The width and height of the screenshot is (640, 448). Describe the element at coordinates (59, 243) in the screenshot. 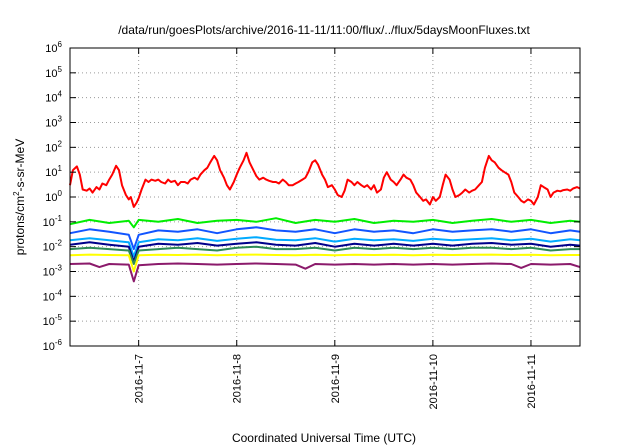

I see `y-tick-exp: -2` at that location.